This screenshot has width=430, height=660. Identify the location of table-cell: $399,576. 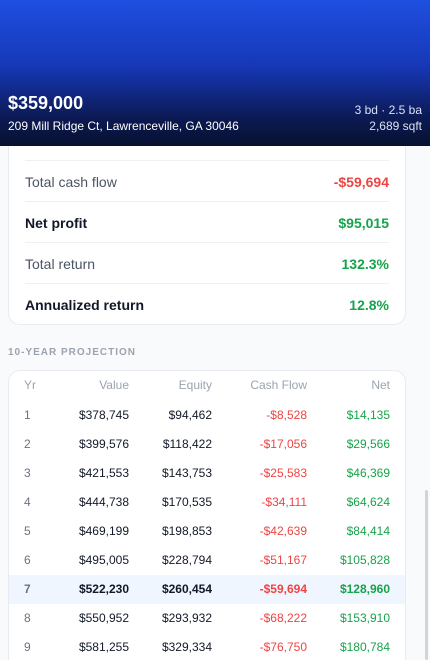
(103, 444).